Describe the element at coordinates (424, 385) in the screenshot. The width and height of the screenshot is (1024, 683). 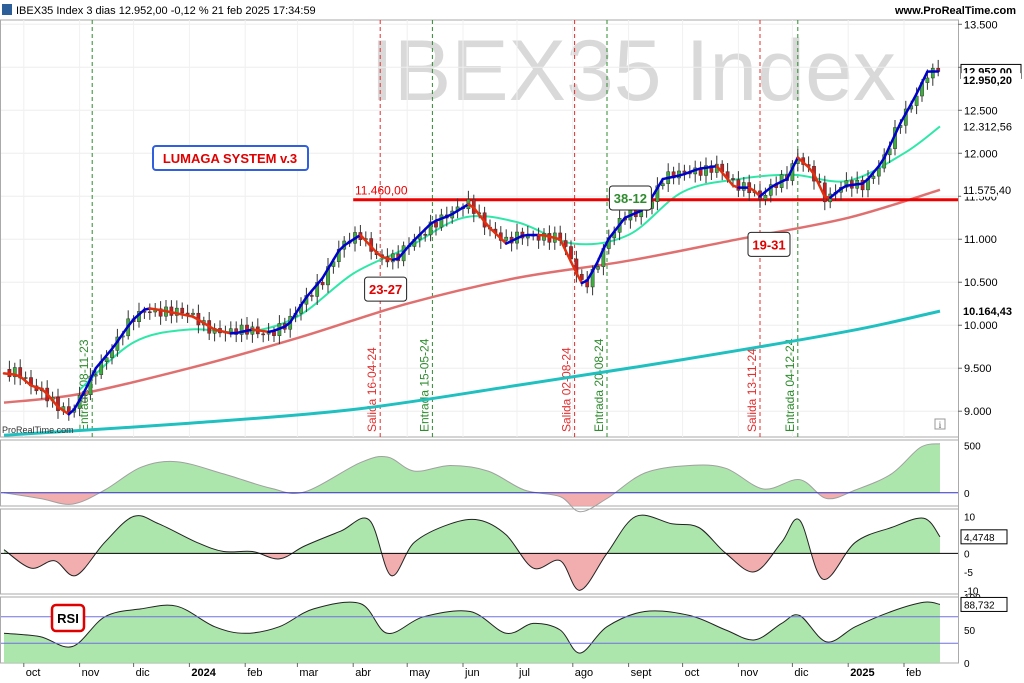
I see `signal-label-2: Entrada 15-05-24` at that location.